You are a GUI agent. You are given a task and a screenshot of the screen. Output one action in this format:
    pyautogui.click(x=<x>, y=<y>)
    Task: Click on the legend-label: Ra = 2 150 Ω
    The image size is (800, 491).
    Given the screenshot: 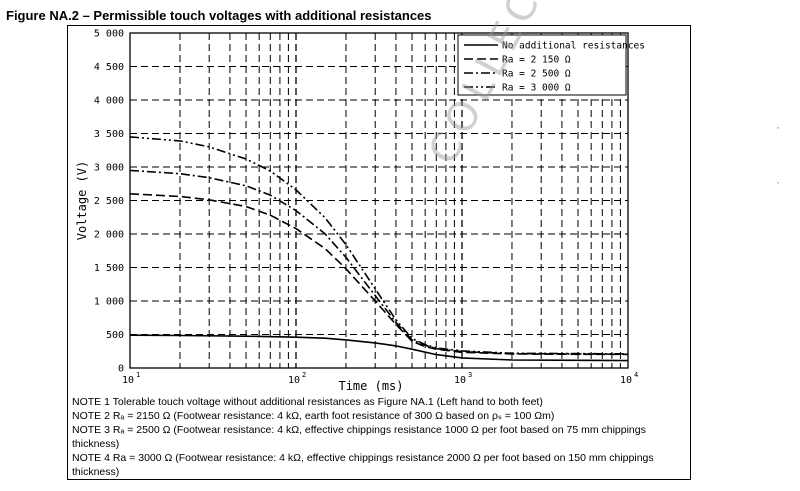 What is the action you would take?
    pyautogui.click(x=536, y=60)
    